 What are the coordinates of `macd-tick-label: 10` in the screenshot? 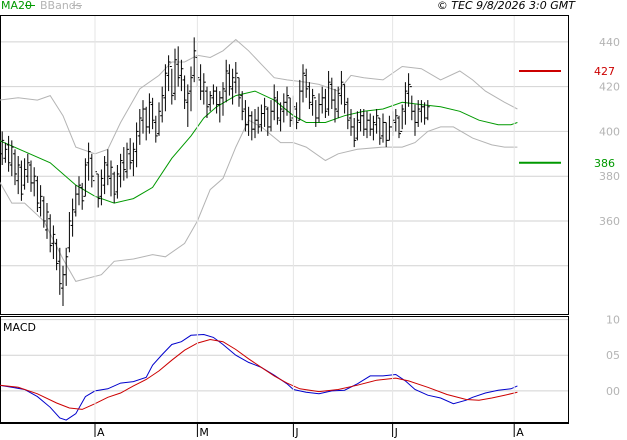 It's located at (613, 320).